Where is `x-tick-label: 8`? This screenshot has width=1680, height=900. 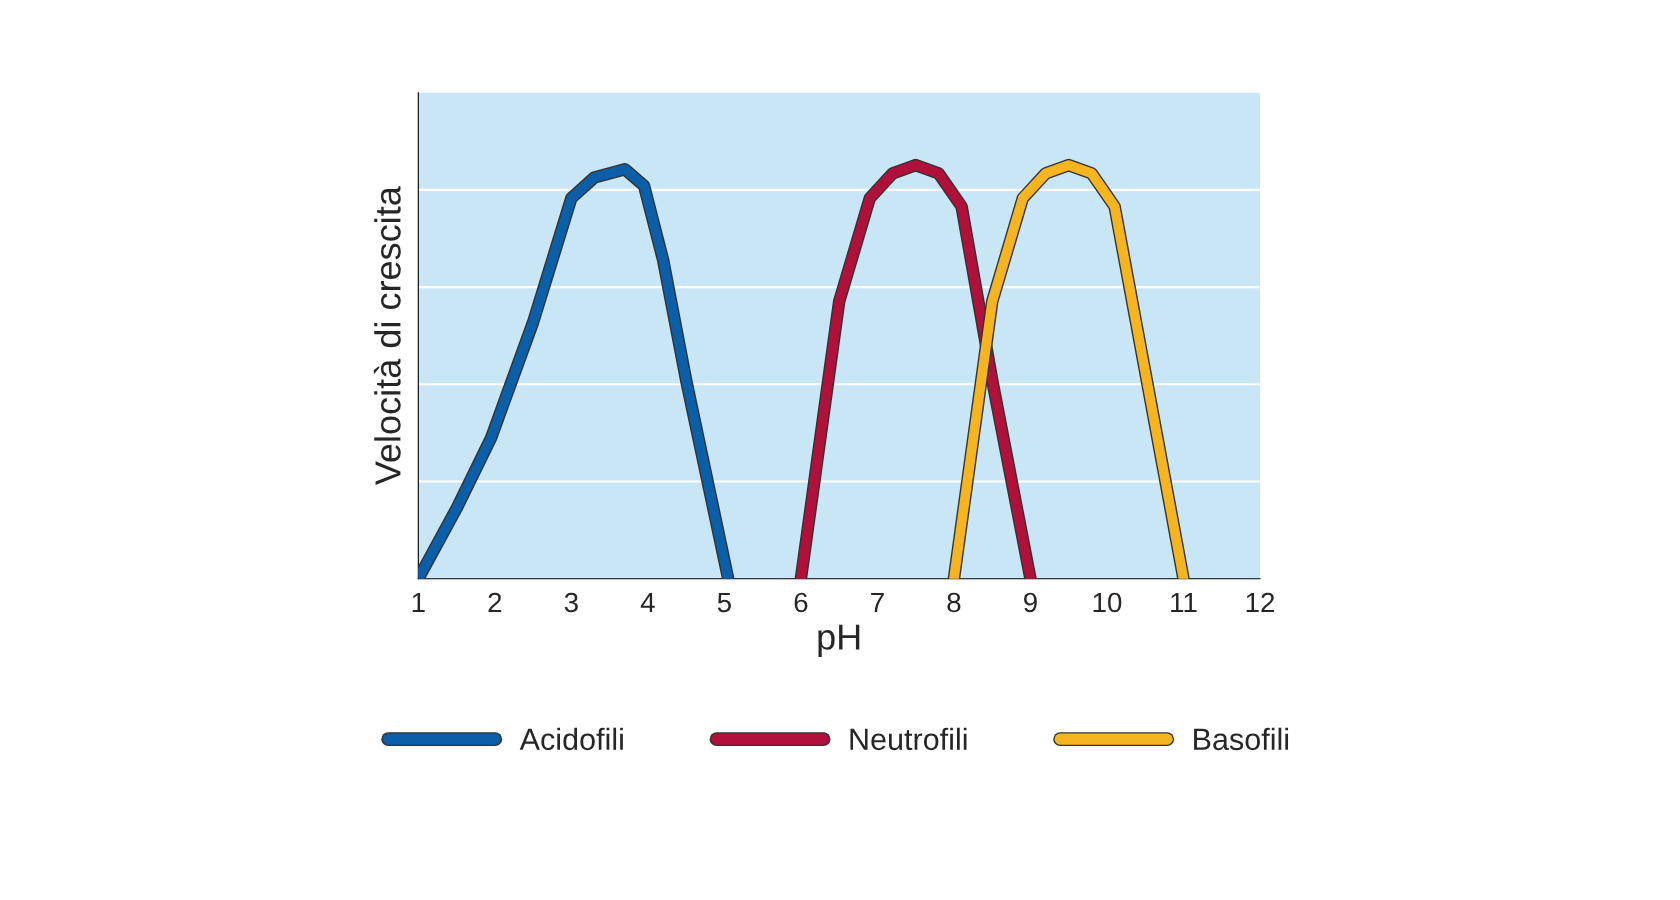 x-tick-label: 8 is located at coordinates (954, 602).